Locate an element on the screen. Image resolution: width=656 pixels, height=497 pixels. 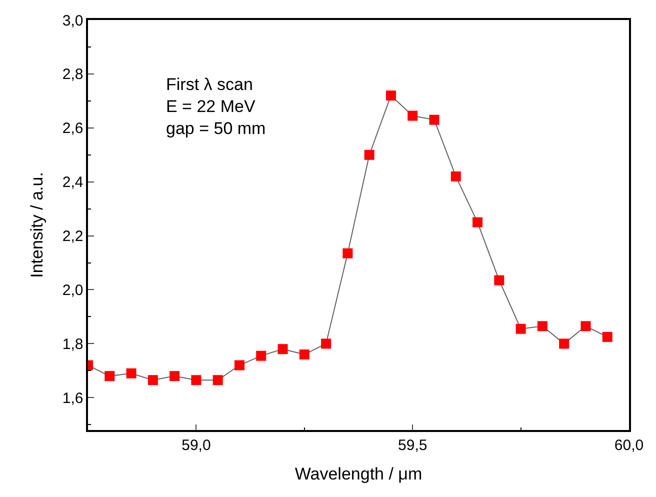
x-tick-label: 59,0 is located at coordinates (196, 445).